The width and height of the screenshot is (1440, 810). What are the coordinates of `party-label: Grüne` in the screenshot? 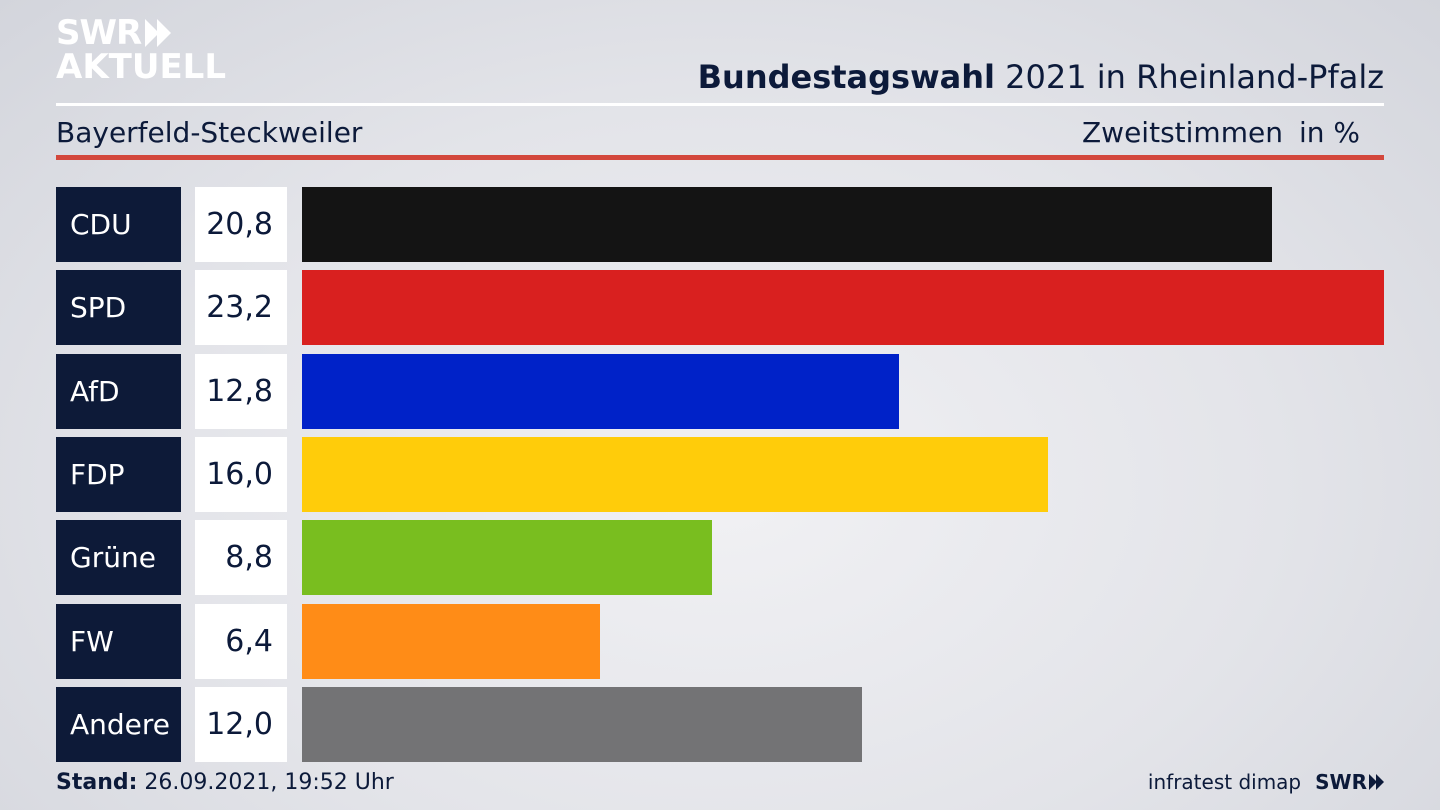 It's located at (118, 558).